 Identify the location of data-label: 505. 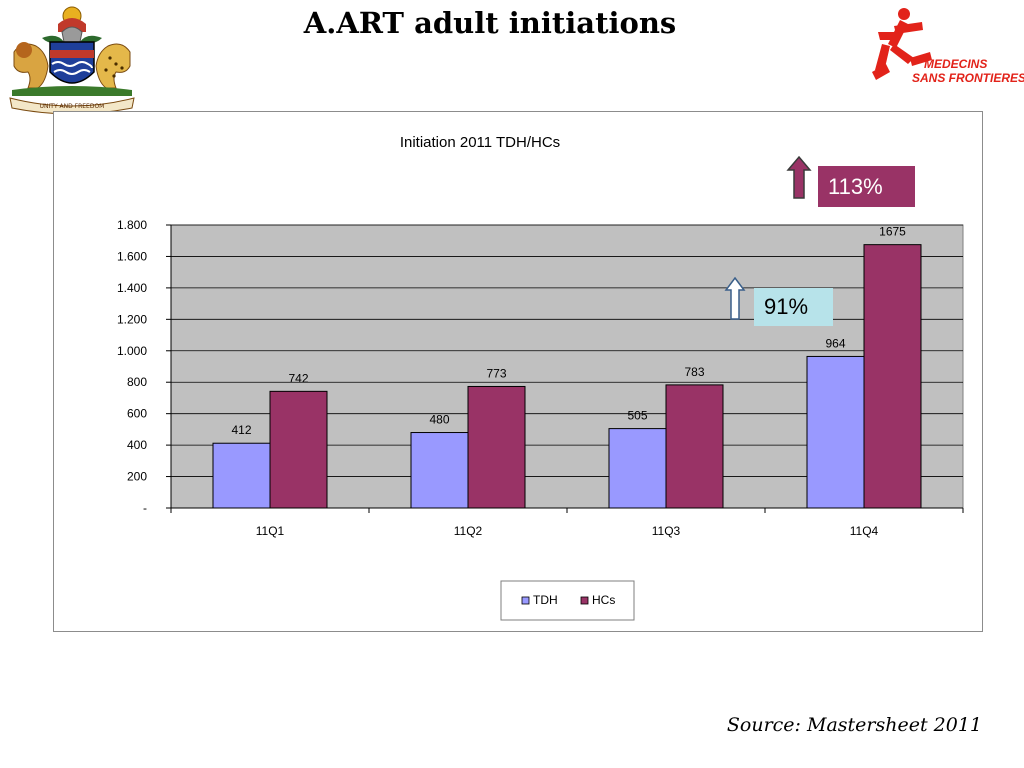
(637, 416).